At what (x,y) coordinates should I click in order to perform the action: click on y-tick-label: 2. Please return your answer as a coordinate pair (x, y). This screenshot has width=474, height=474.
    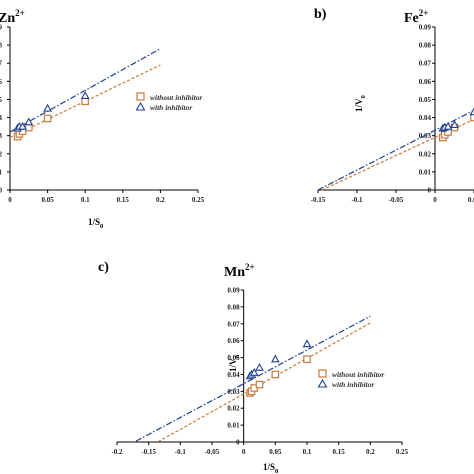
    Looking at the image, I should click on (1, 154).